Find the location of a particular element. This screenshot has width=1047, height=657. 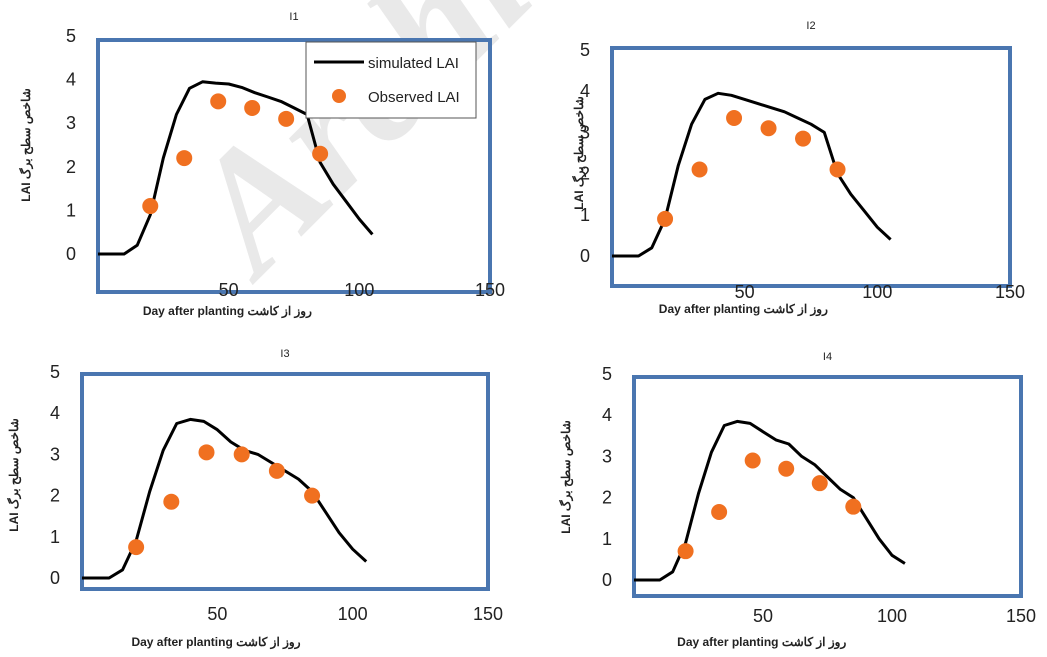

chart-title: I1 is located at coordinates (293, 17).